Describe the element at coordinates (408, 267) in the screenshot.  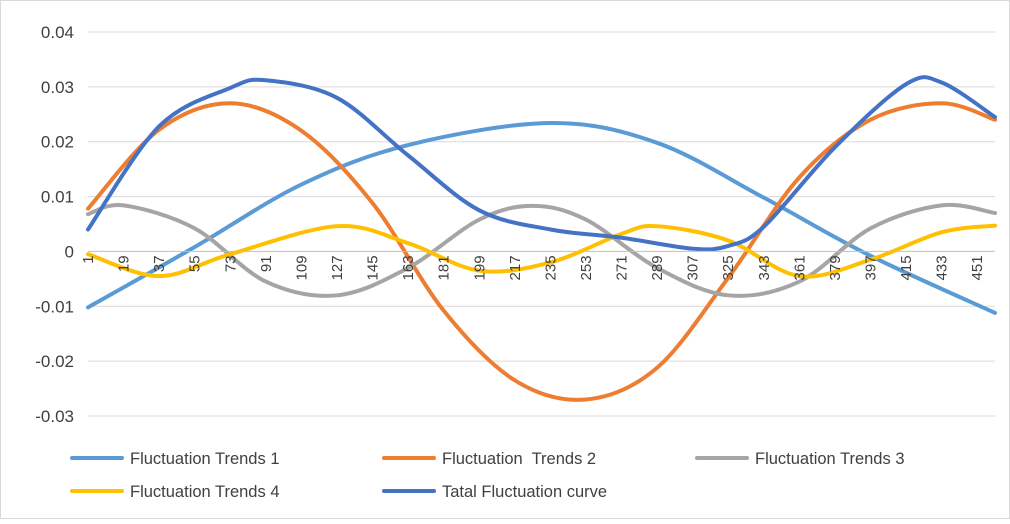
I see `x-tick-label: 163` at that location.